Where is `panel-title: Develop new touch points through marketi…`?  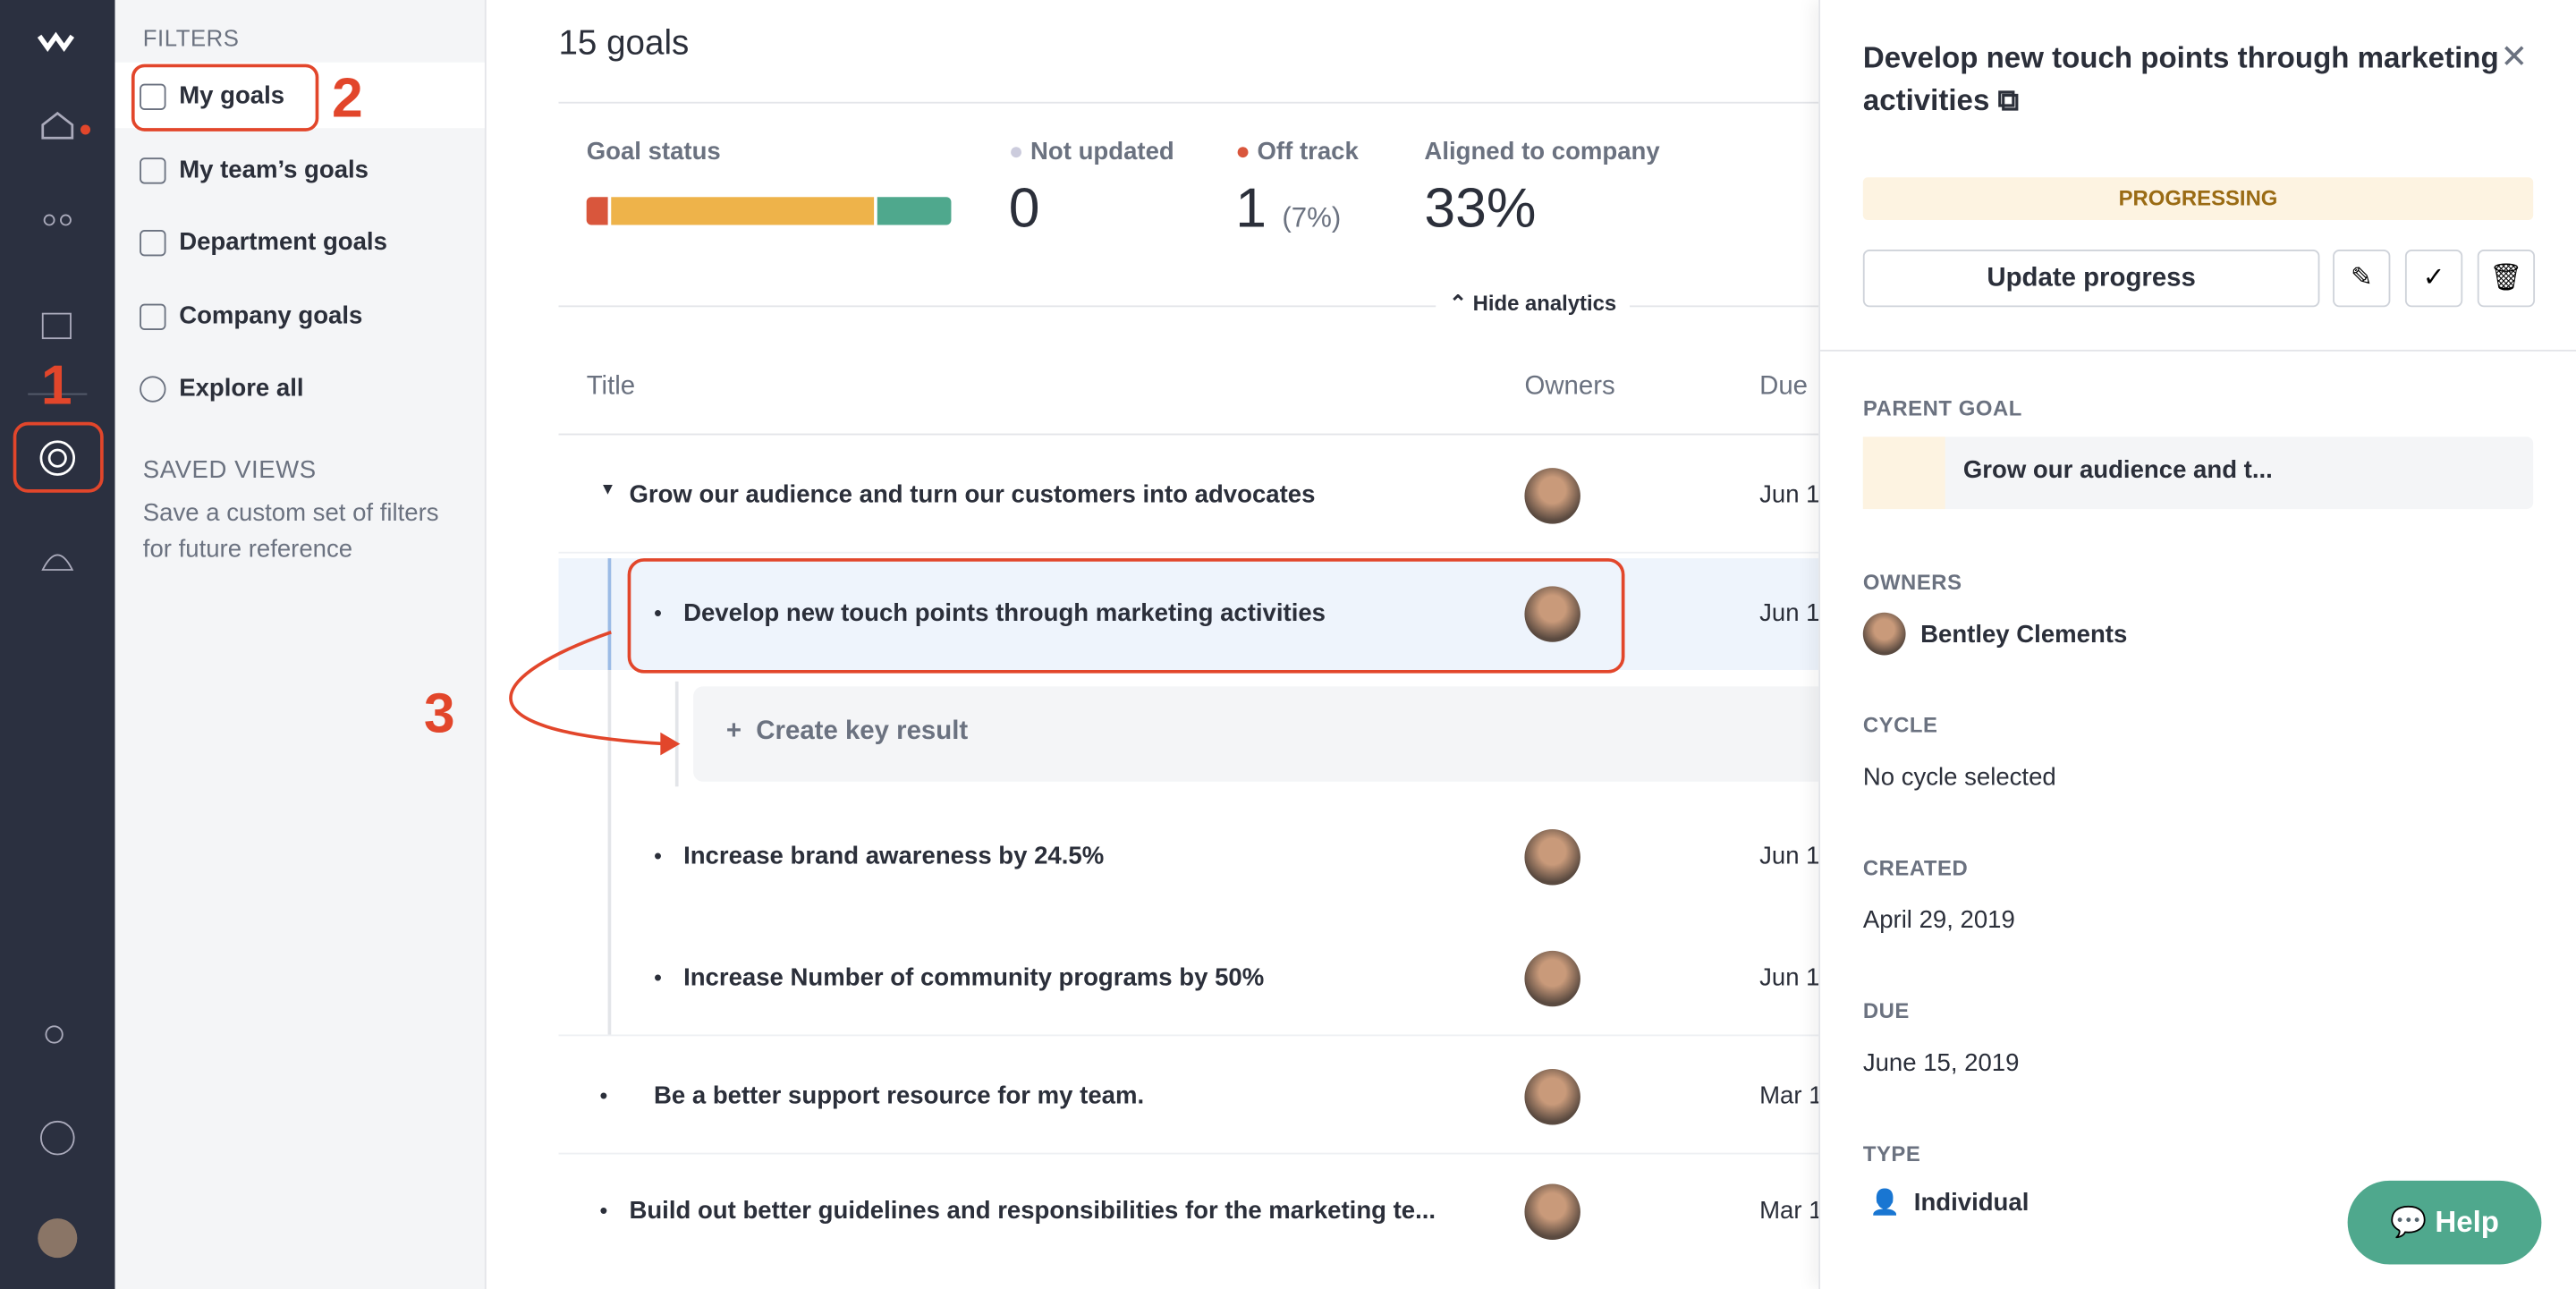 panel-title: Develop new touch points through marketi… is located at coordinates (2180, 78).